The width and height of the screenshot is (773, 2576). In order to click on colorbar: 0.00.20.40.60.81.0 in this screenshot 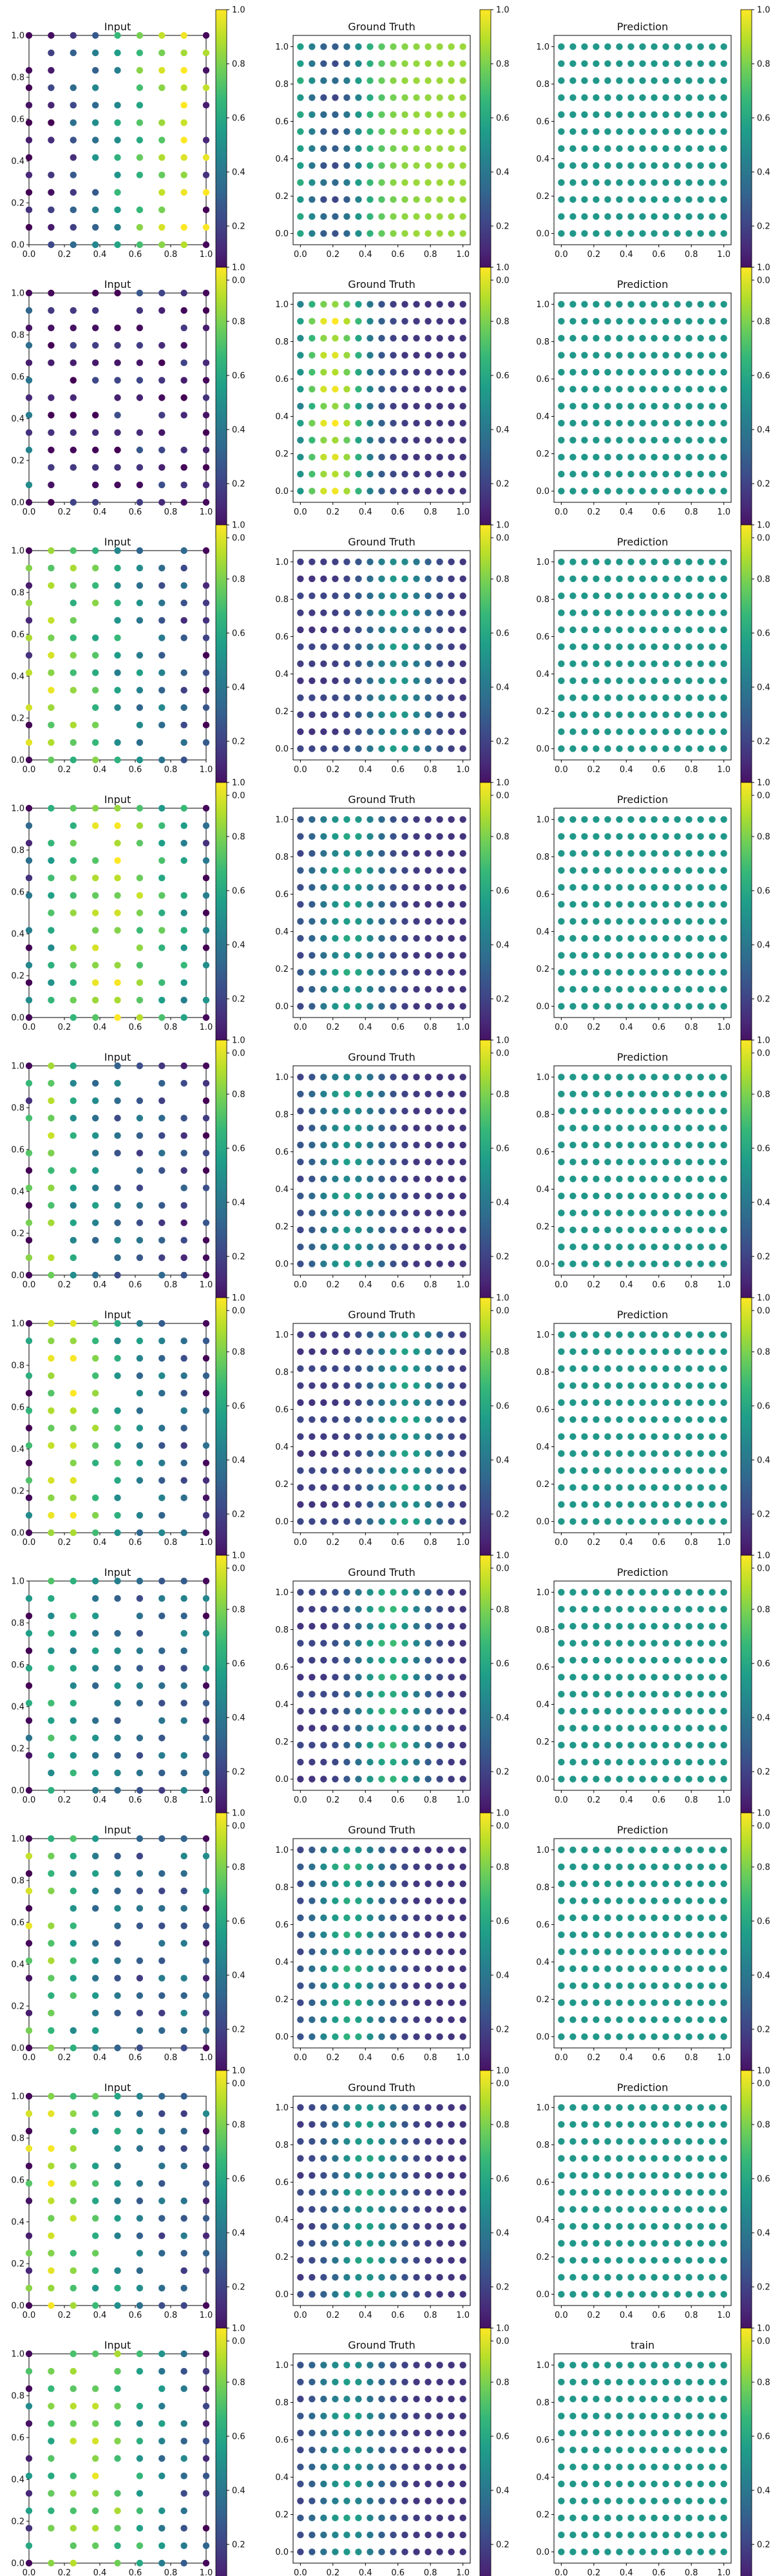, I will do `click(230, 661)`.